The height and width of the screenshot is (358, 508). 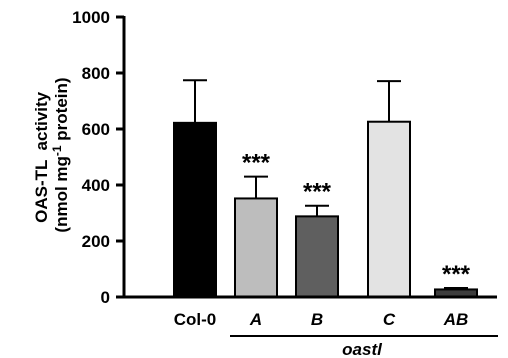 What do you see at coordinates (61, 111) in the screenshot?
I see `y-axis-label-line2-post: protein)` at bounding box center [61, 111].